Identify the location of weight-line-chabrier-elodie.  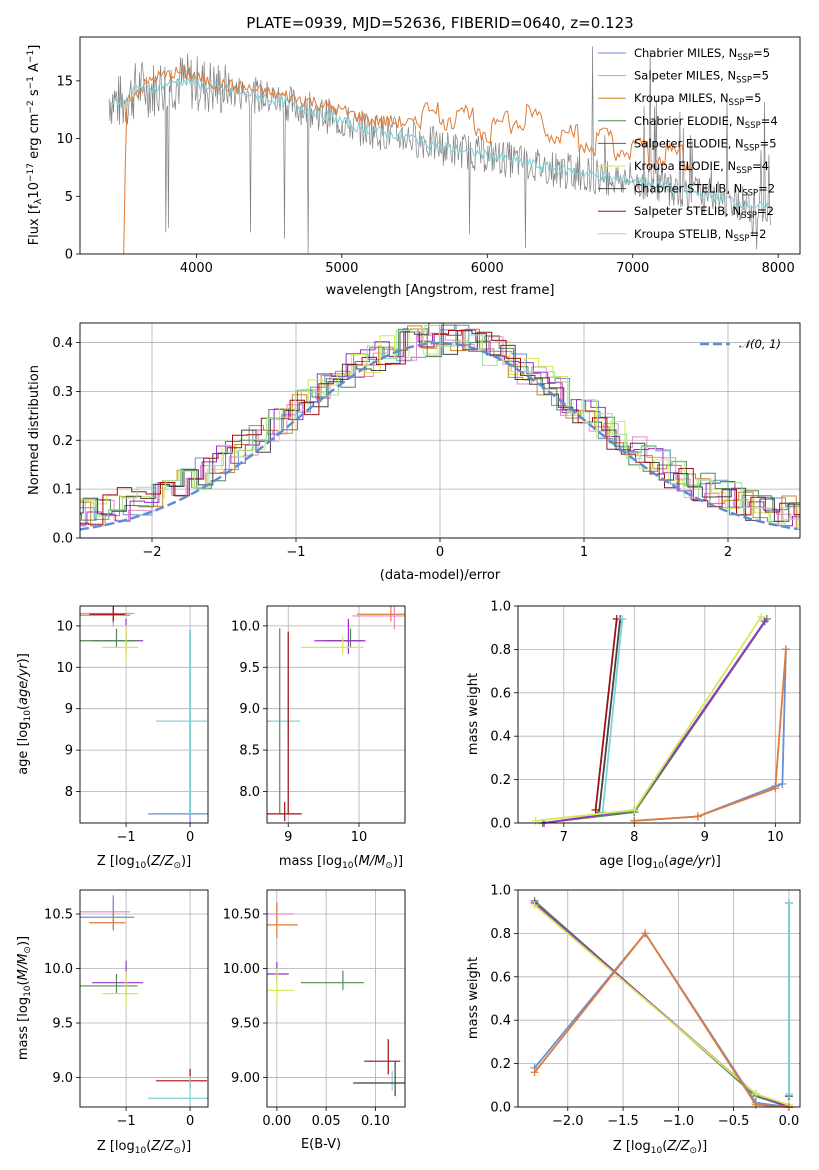
(662, 1004).